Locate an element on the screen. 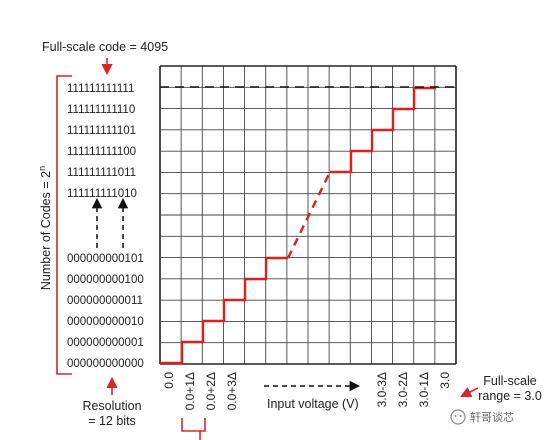  full-scale-code-label: Full-scale code = 4095 is located at coordinates (105, 47).